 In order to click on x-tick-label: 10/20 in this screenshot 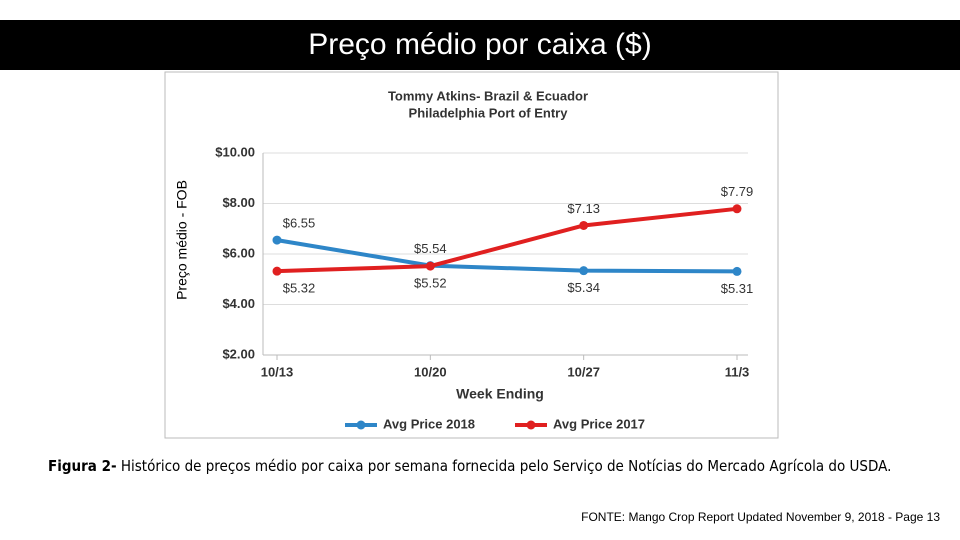, I will do `click(430, 371)`.